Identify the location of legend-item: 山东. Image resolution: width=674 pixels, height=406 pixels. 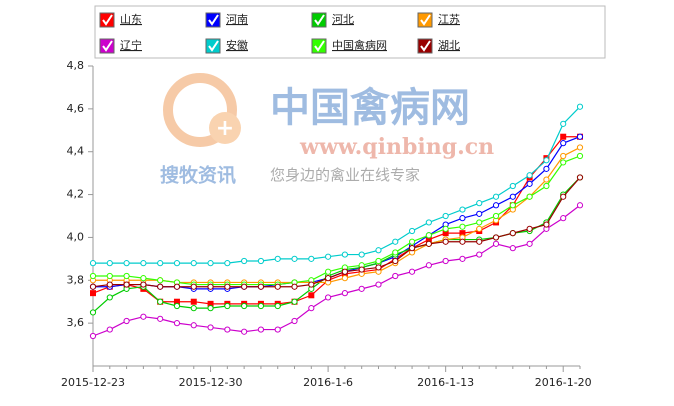
(120, 20).